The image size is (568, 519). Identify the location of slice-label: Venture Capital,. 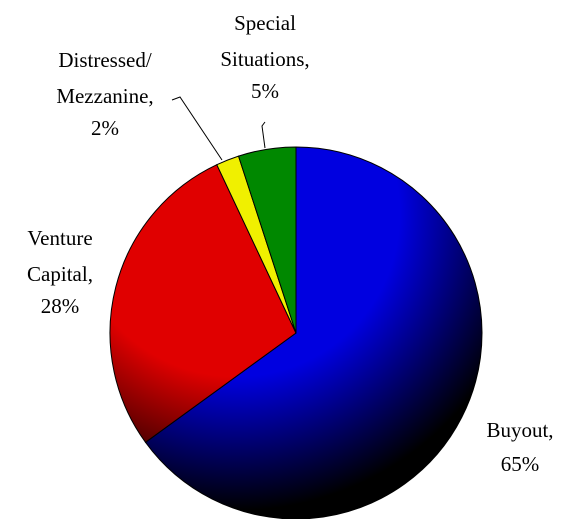
(60, 256).